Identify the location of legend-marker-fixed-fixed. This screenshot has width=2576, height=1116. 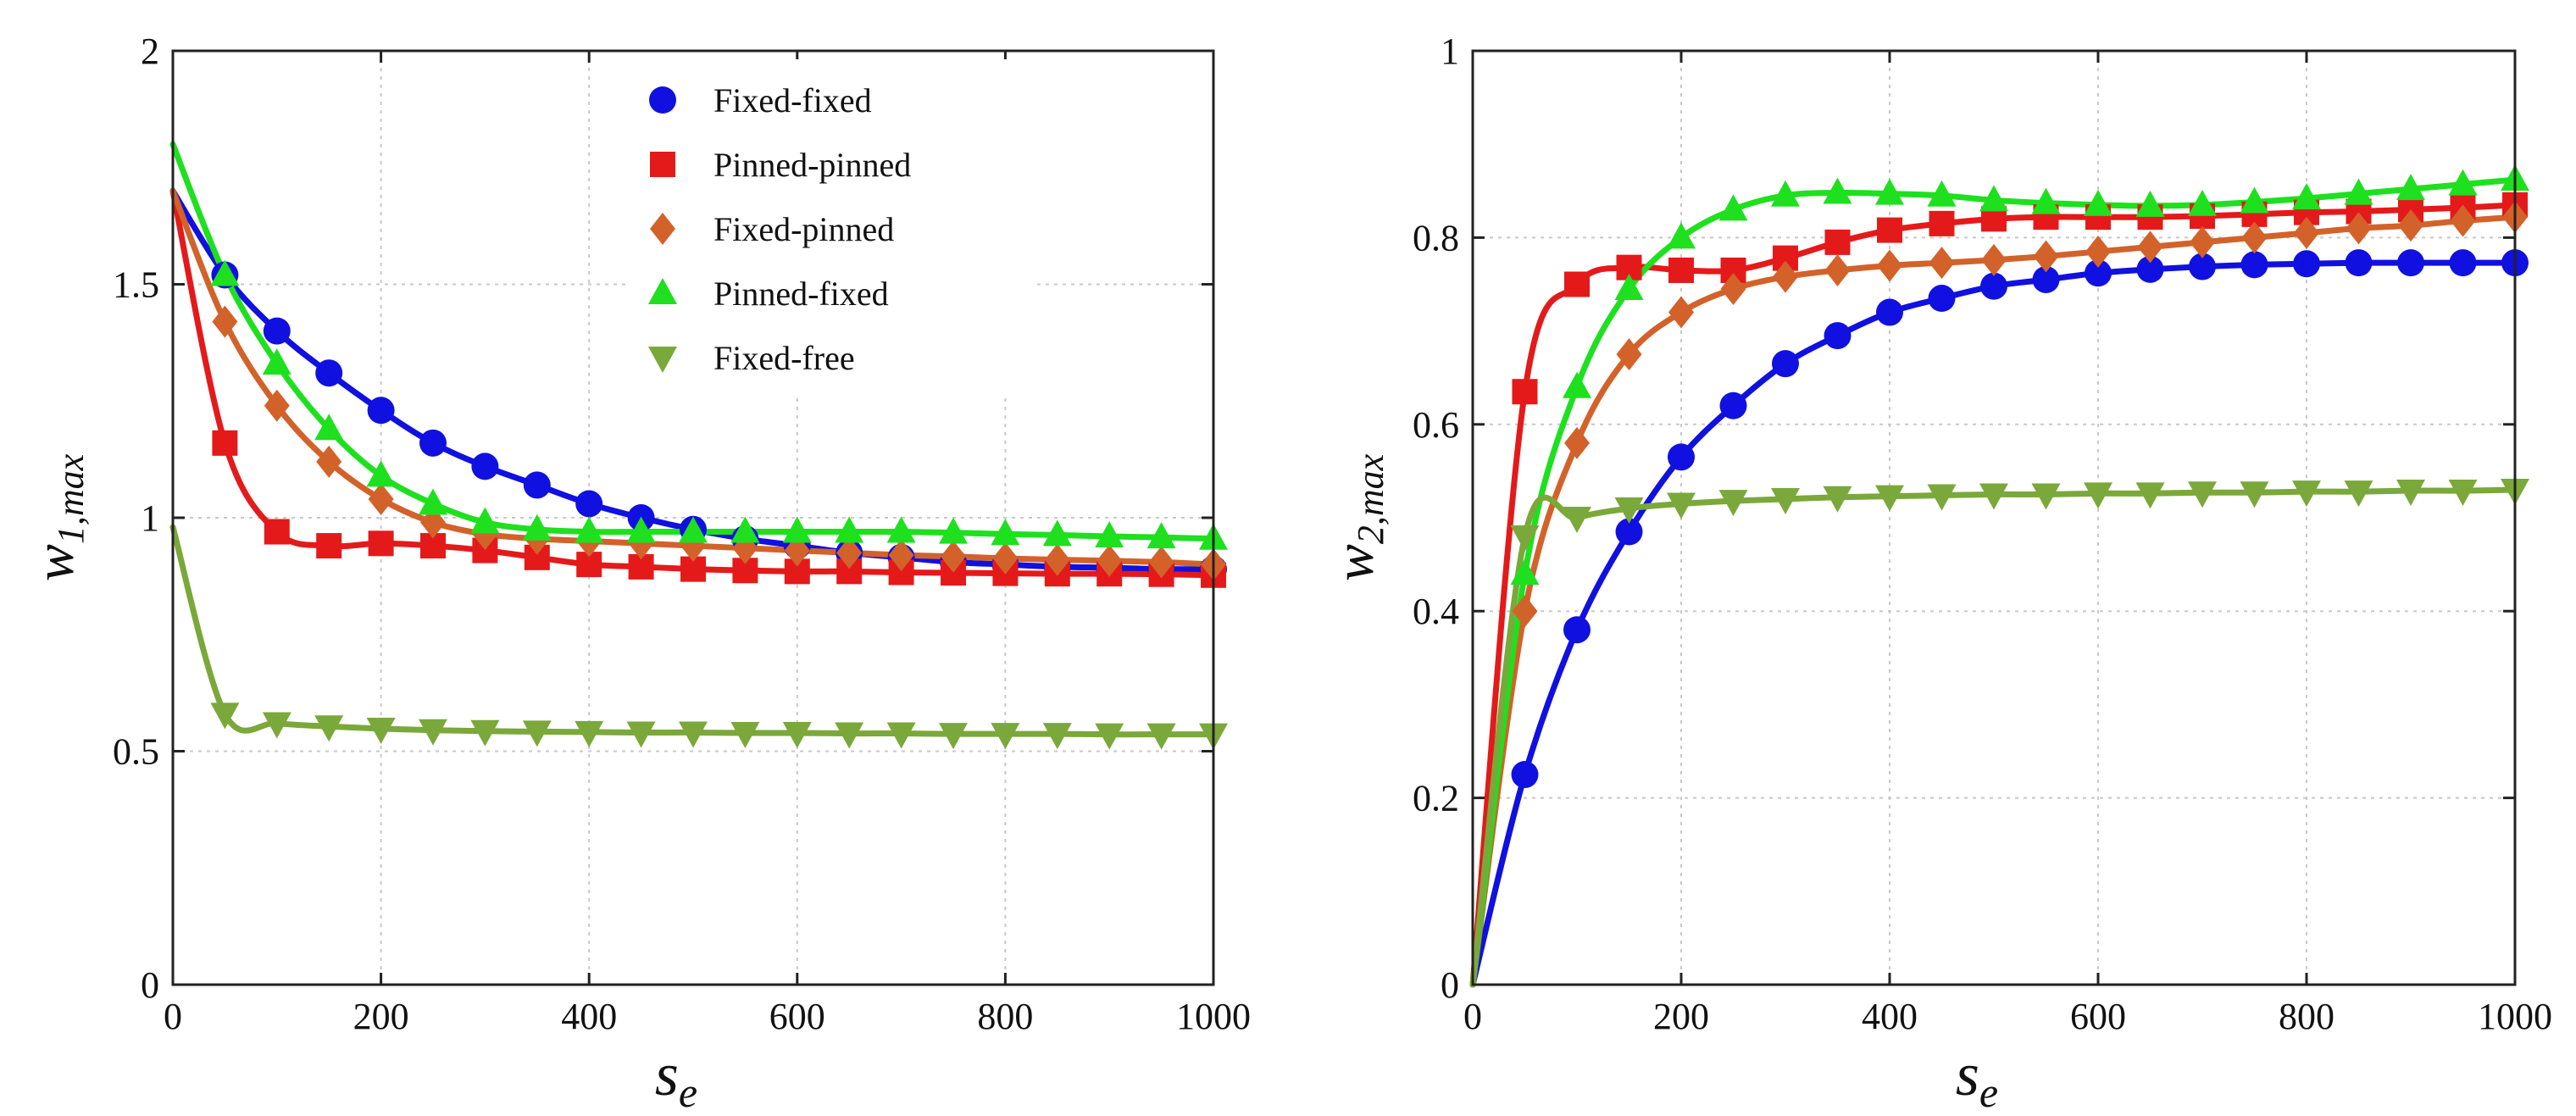
(662, 100).